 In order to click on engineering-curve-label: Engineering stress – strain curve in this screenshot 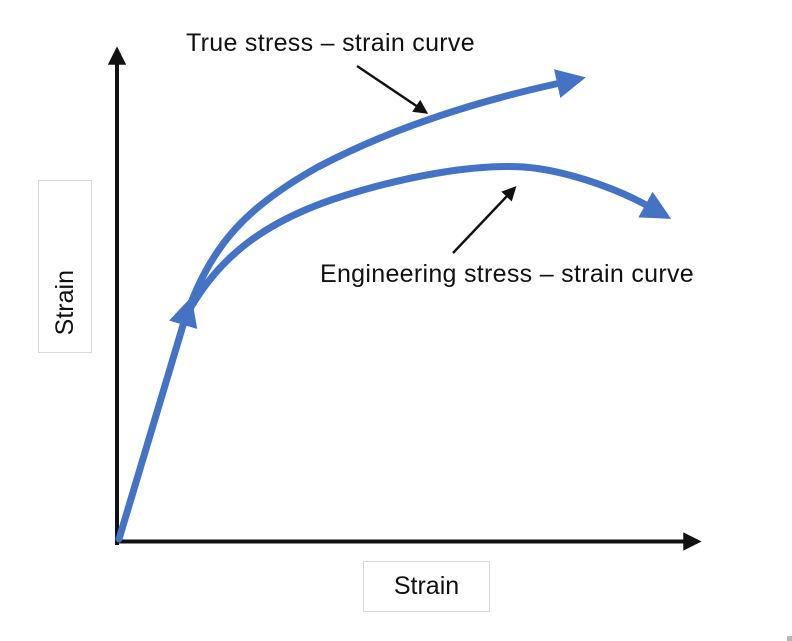, I will do `click(507, 274)`.